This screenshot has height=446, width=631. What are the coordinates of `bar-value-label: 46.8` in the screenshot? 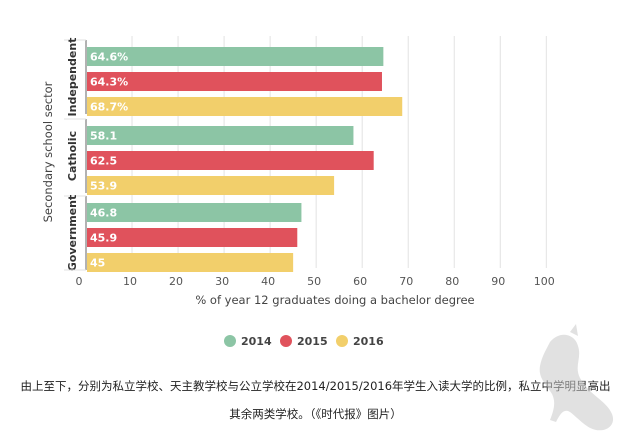 It's located at (103, 213).